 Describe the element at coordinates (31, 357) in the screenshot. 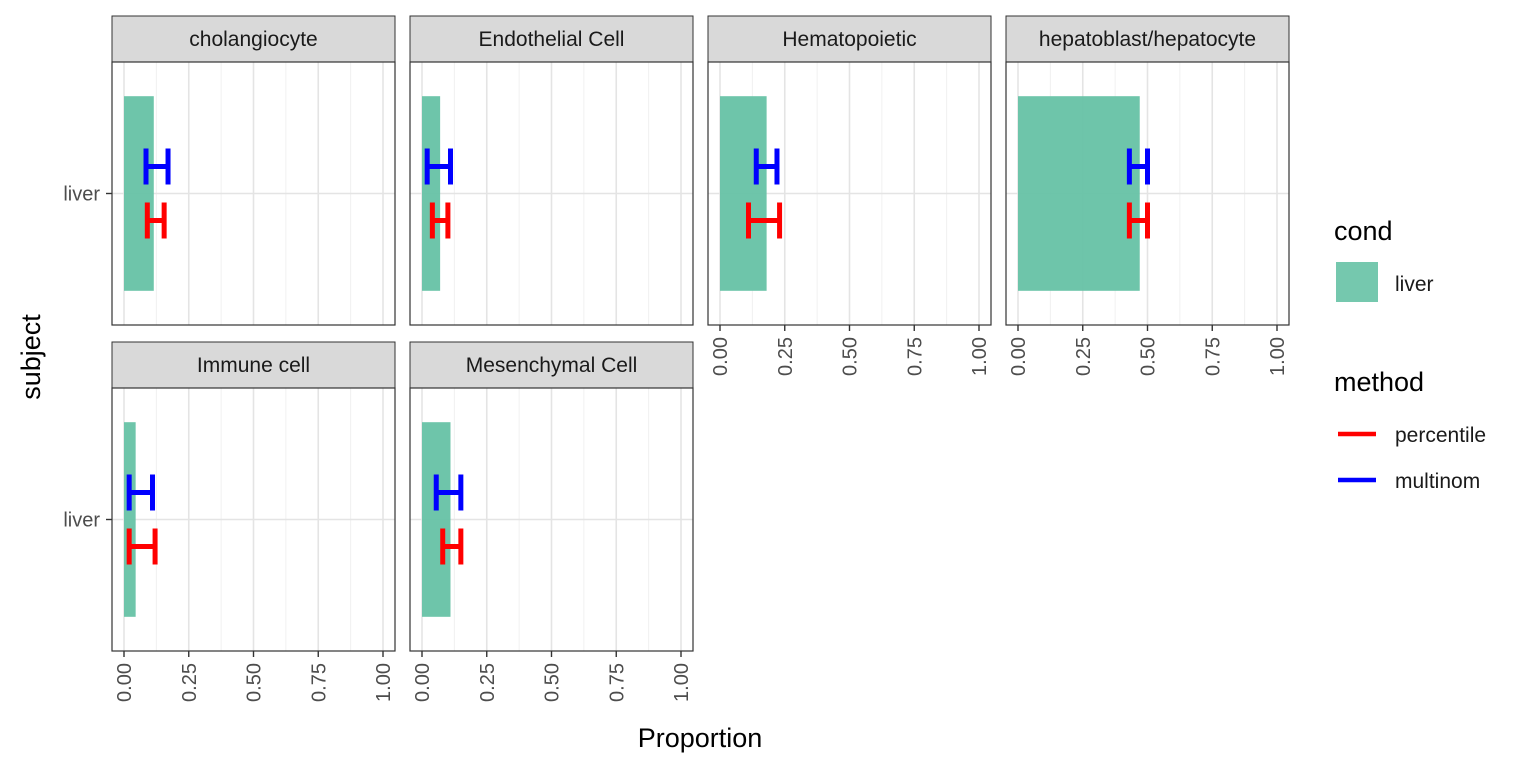

I see `y-axis-title: subject` at that location.